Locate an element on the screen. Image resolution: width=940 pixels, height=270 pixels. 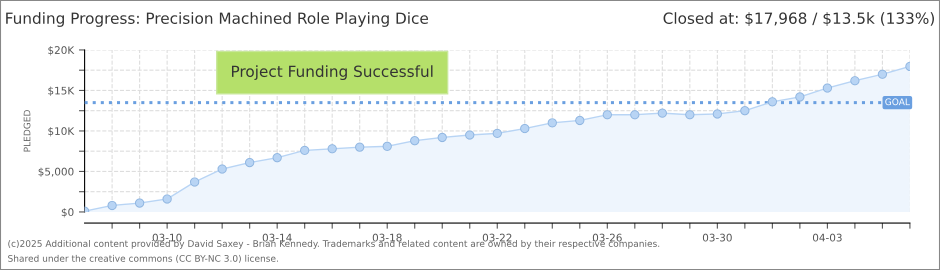
x-tick-label: 03-26 is located at coordinates (607, 238).